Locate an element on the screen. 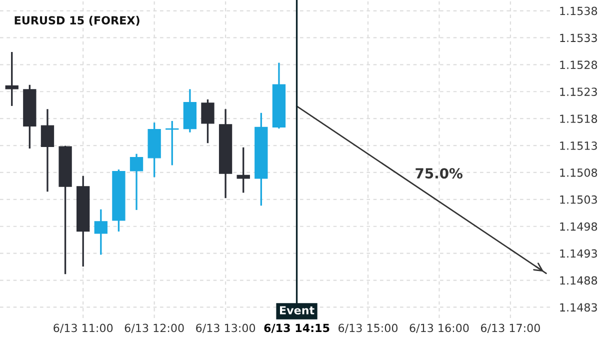 The image size is (600, 340). ref-line-label: Event is located at coordinates (297, 310).